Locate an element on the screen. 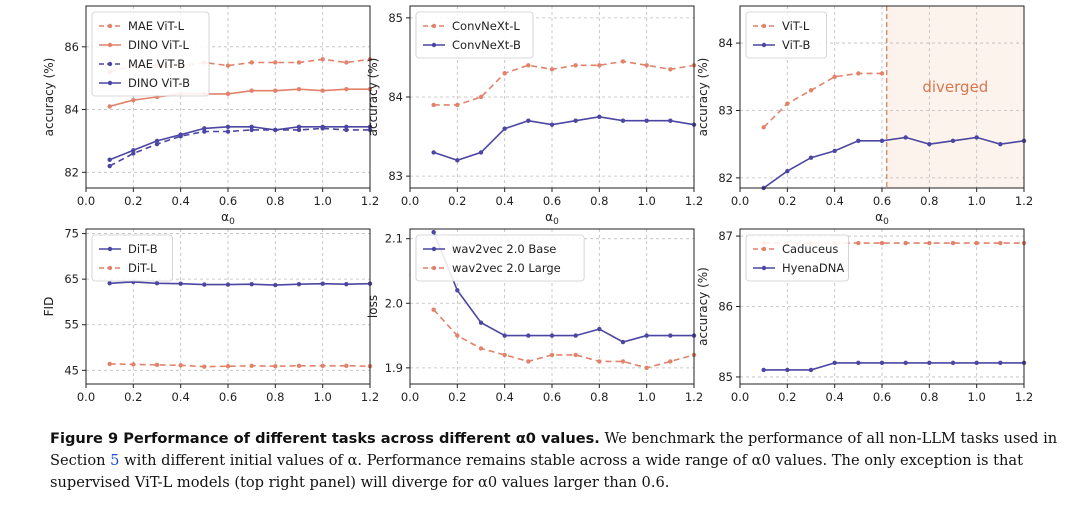  x-tick-label: 0.8 is located at coordinates (275, 397).